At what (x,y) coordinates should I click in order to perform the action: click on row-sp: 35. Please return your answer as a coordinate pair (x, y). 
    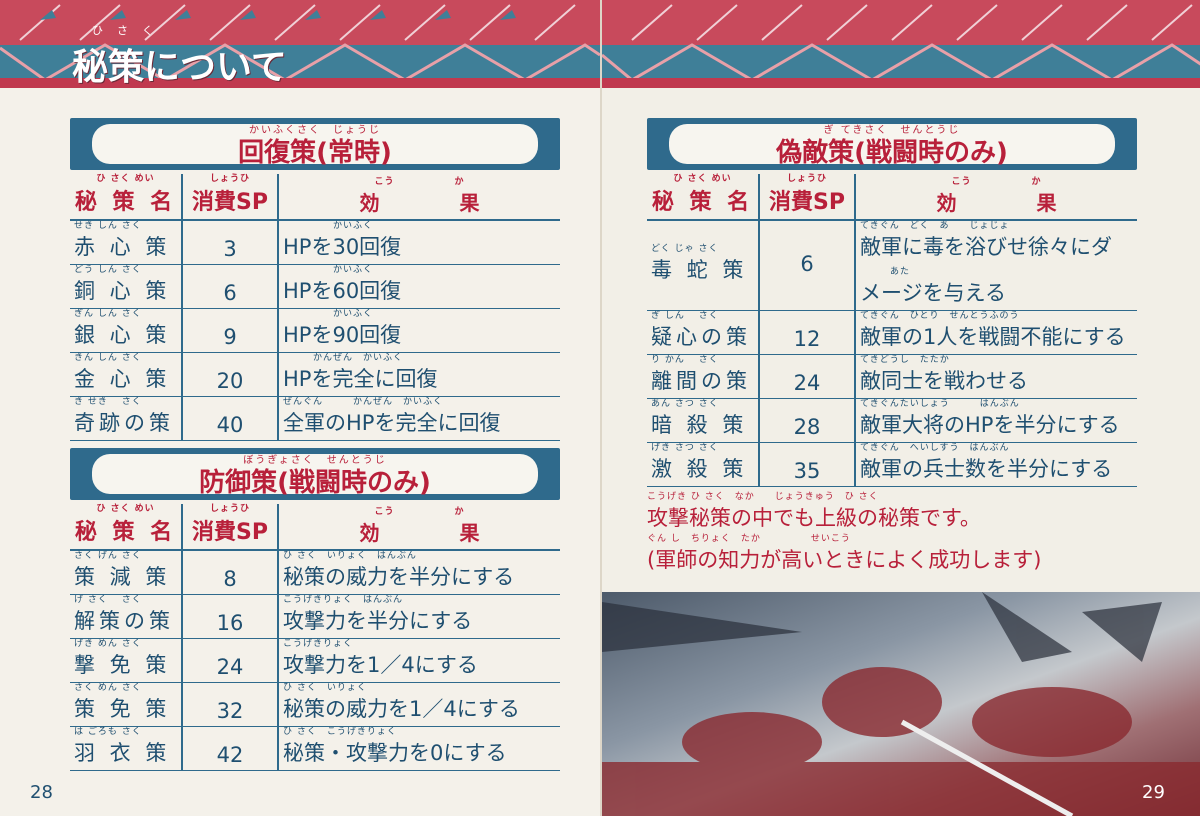
    Looking at the image, I should click on (807, 464).